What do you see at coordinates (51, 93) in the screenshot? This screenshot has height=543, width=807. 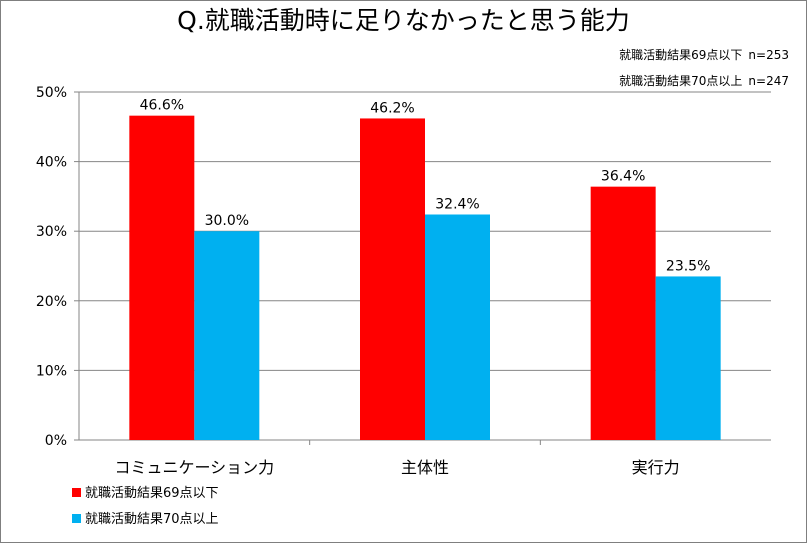 I see `y-tick-label: 50%` at bounding box center [51, 93].